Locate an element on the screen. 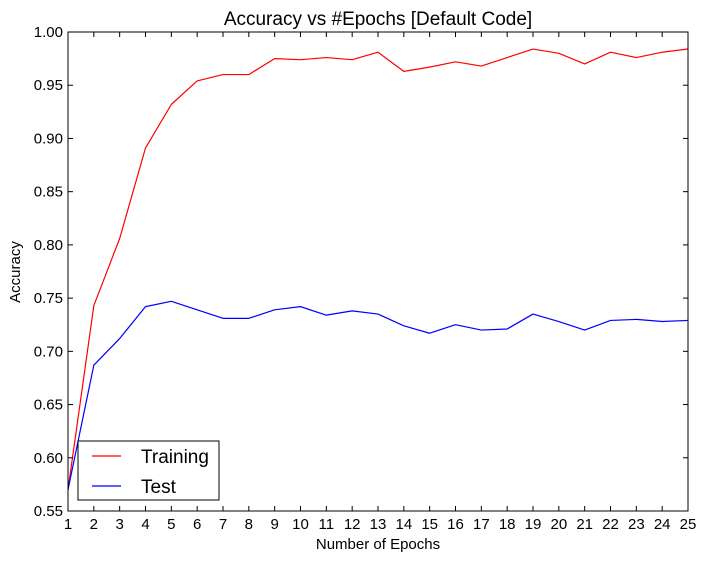 This screenshot has width=707, height=561. y-tick-label: 0.80 is located at coordinates (48, 245).